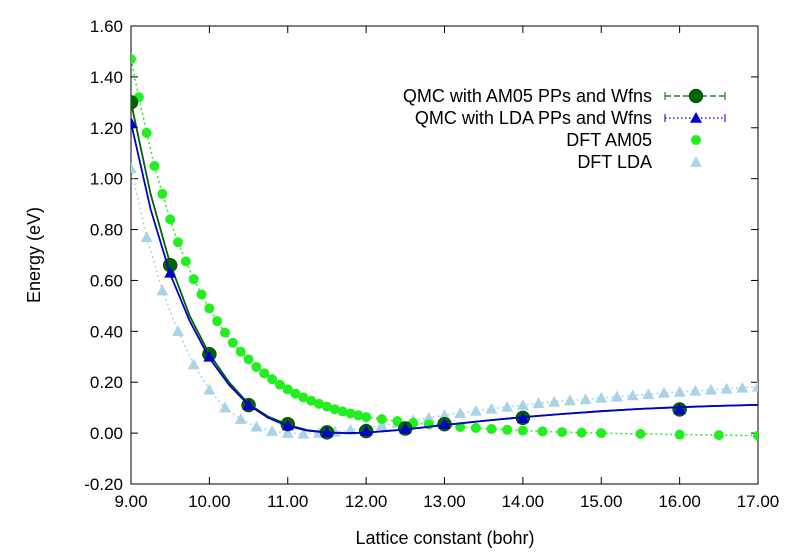 The image size is (791, 554). I want to click on x-tick-label: 14.00, so click(523, 501).